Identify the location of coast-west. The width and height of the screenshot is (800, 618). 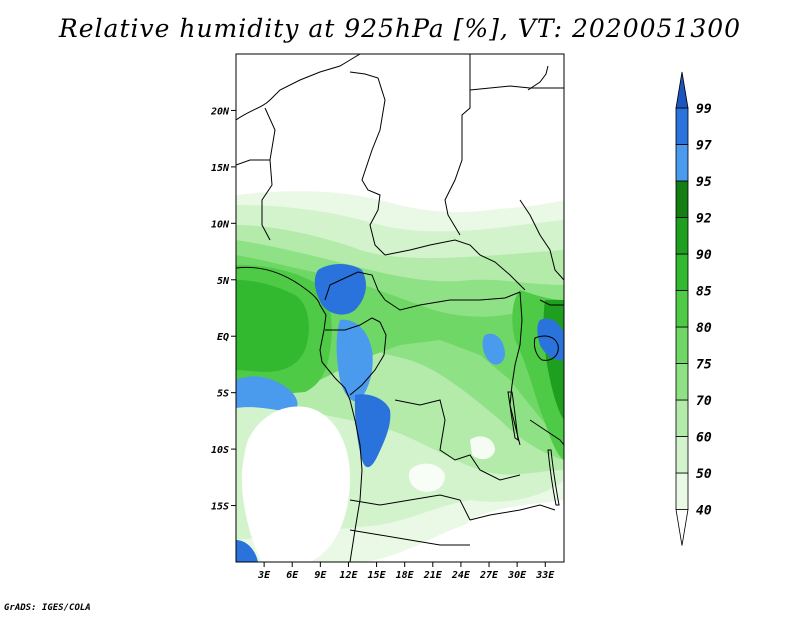
(299, 414).